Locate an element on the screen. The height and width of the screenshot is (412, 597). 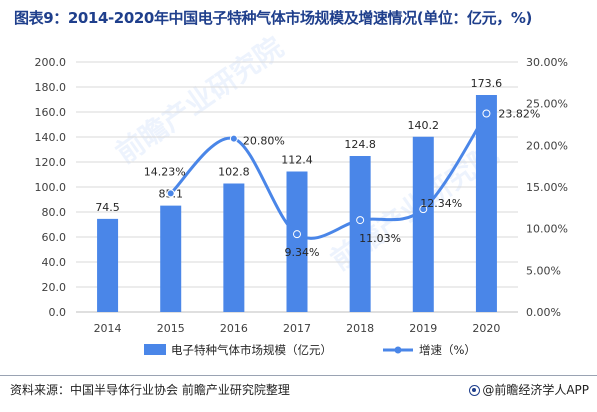
x-tick-label: 2017 is located at coordinates (297, 328).